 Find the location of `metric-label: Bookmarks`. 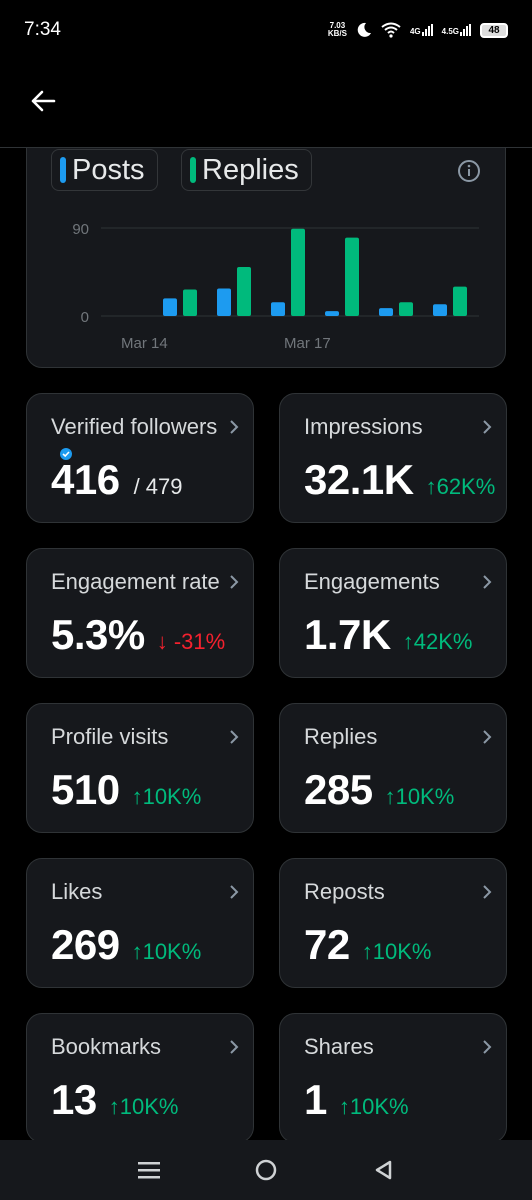

metric-label: Bookmarks is located at coordinates (106, 1046).